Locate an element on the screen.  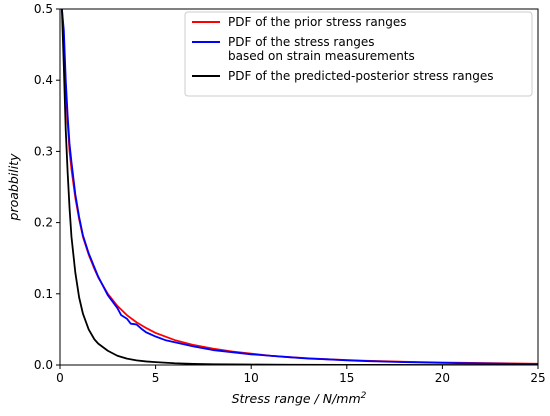
legend-label-0: PDF of the prior stress ranges is located at coordinates (317, 22).